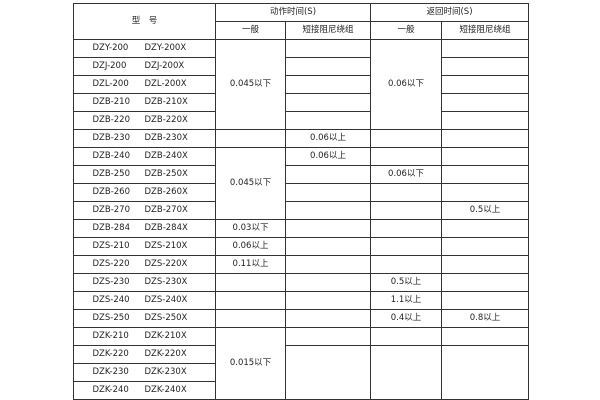 The image size is (600, 400). What do you see at coordinates (166, 210) in the screenshot?
I see `model-variant-x: DZB-270X` at bounding box center [166, 210].